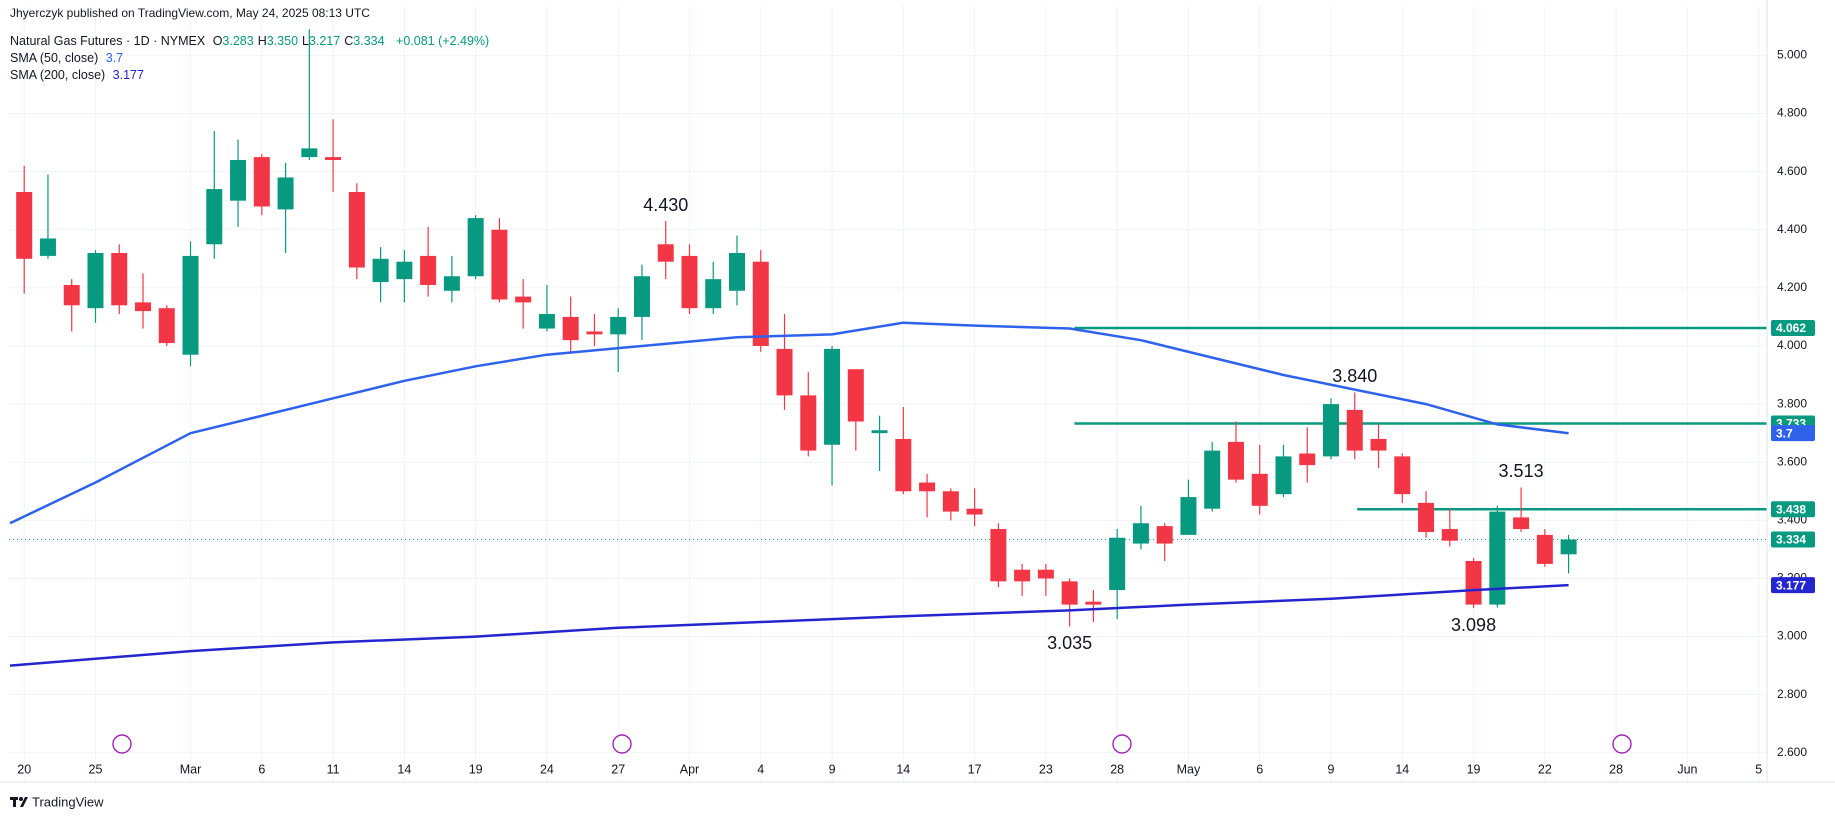 This screenshot has height=820, width=1835. I want to click on x-tick-label: 23, so click(1046, 769).